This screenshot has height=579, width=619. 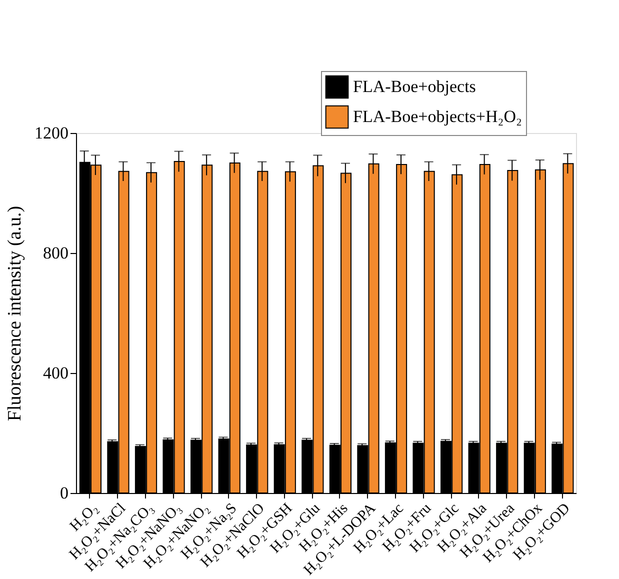 I want to click on y-tick-label: 0, so click(x=64, y=493).